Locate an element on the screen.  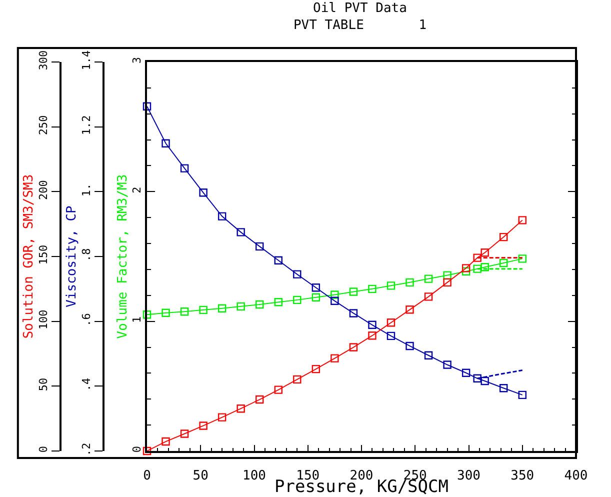
x-tick-label: 50 is located at coordinates (200, 476).